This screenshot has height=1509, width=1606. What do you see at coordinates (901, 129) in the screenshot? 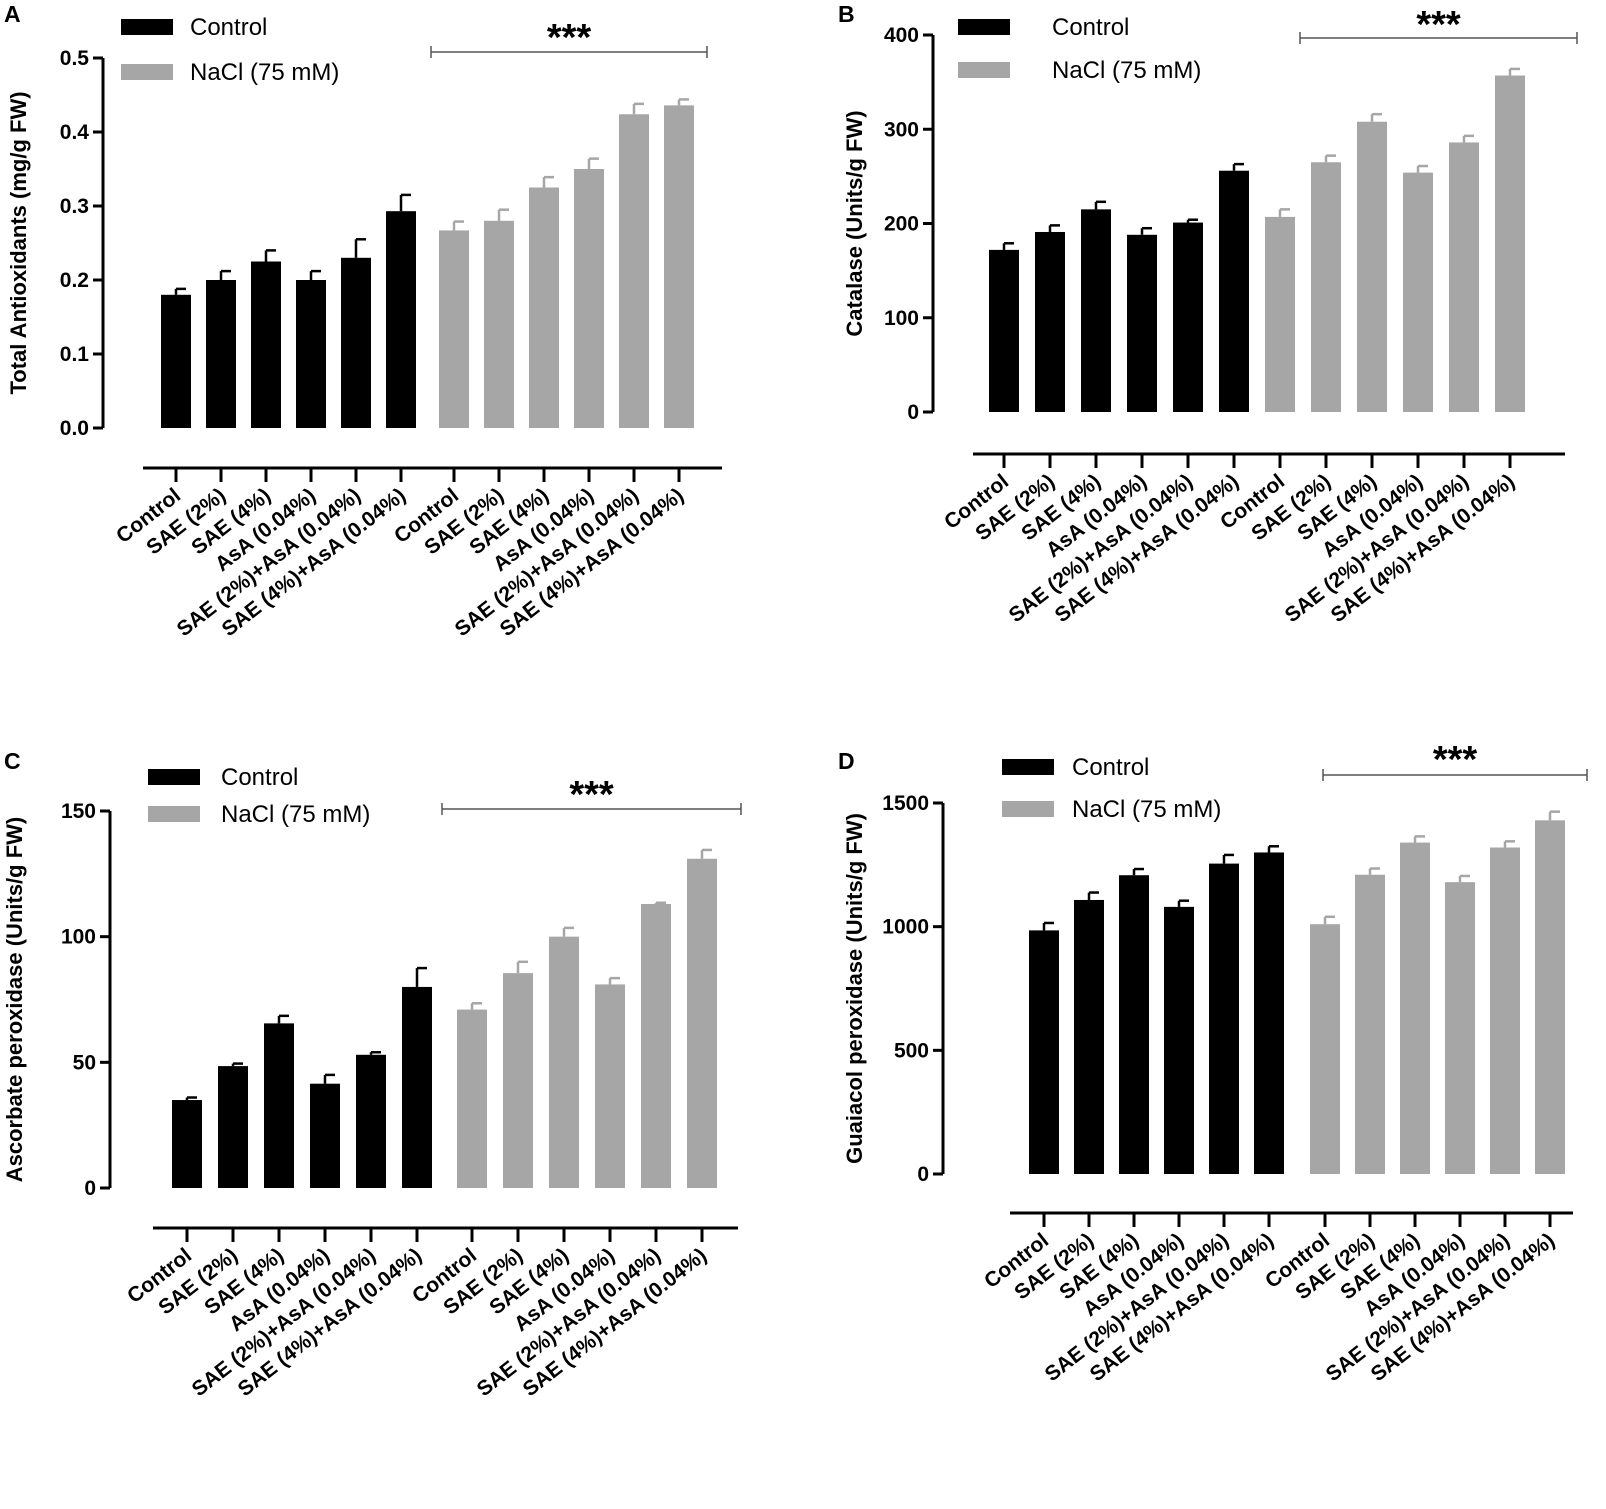
I see `y-tick-label: 300` at bounding box center [901, 129].